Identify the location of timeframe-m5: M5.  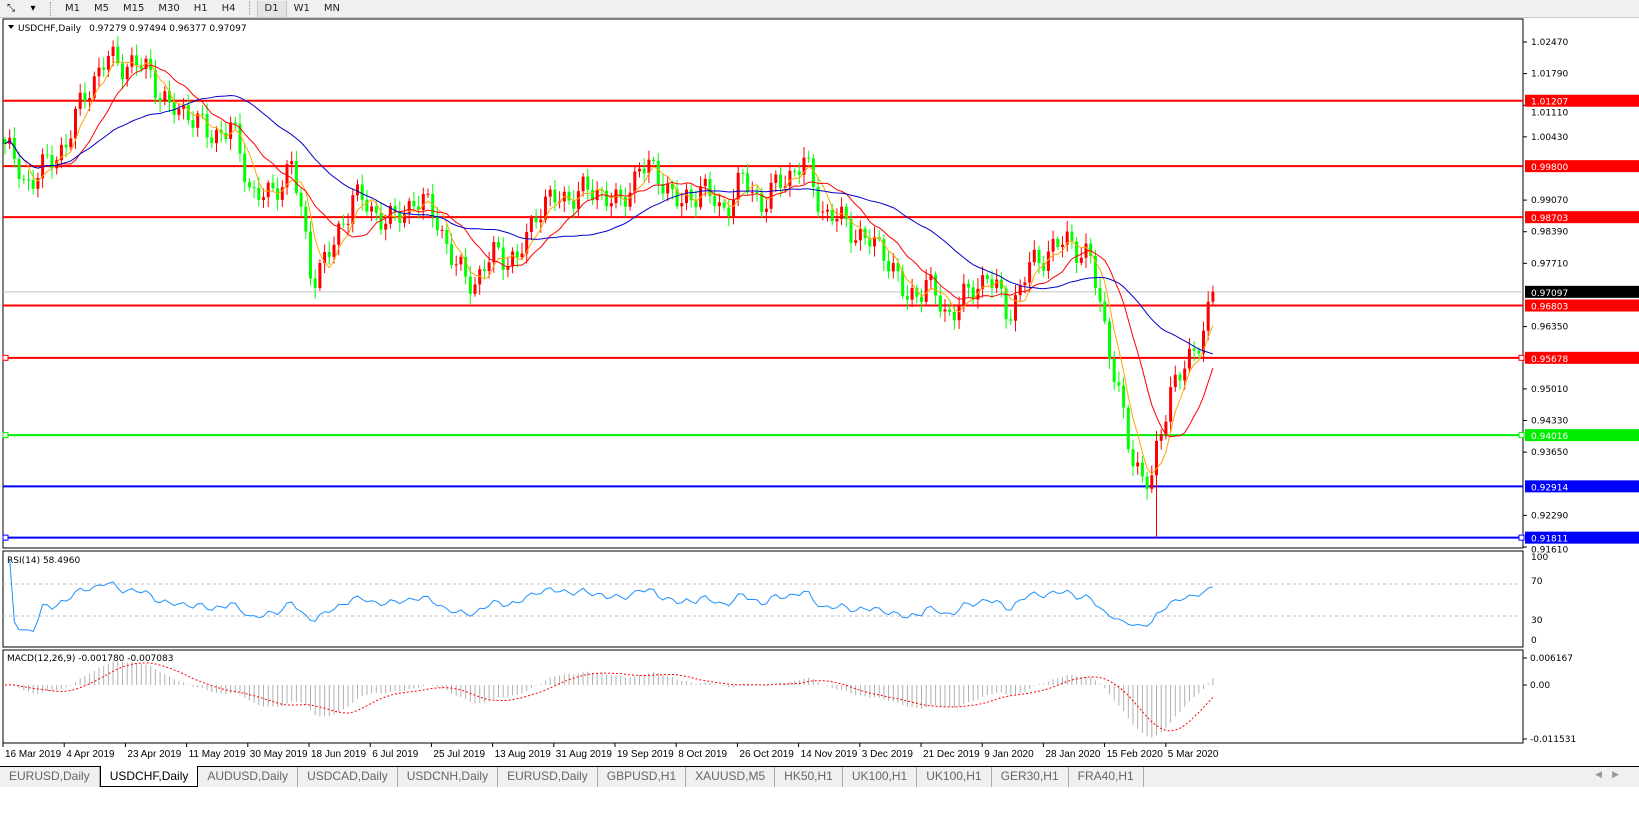
(101, 8).